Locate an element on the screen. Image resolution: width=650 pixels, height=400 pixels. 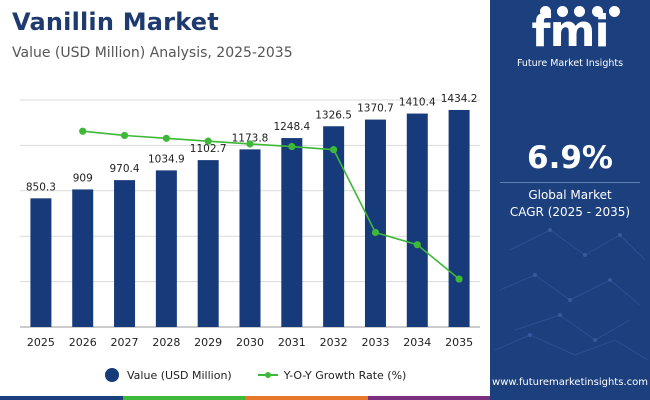
logo-subtitle: Future Market Insights is located at coordinates (570, 63).